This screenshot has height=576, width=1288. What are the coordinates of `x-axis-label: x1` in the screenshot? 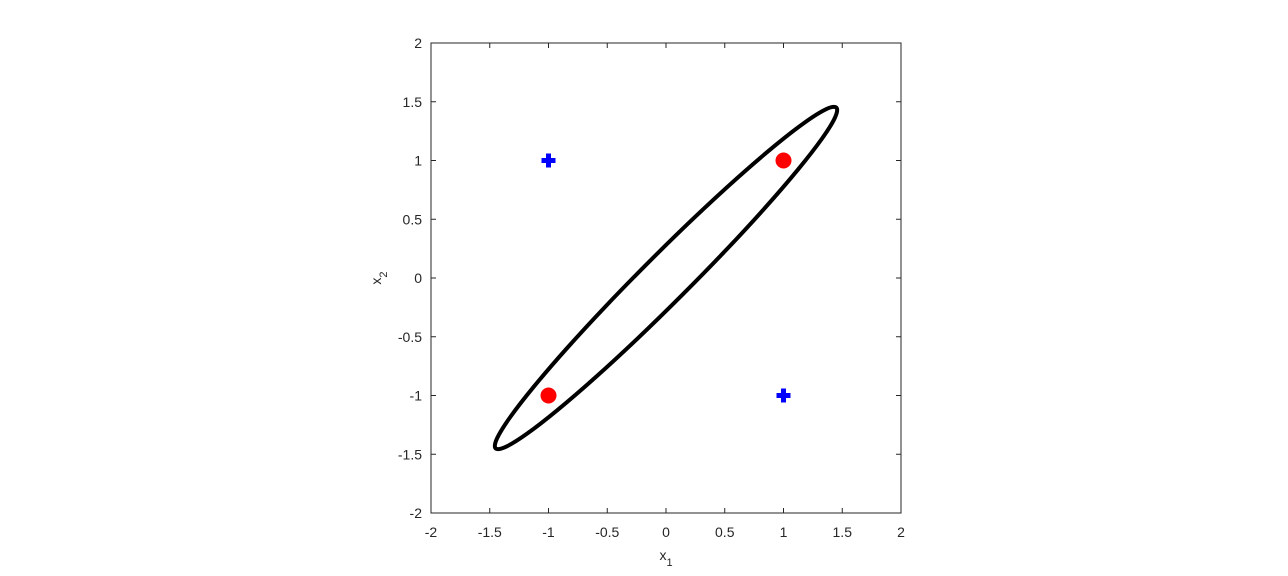 It's located at (665, 558).